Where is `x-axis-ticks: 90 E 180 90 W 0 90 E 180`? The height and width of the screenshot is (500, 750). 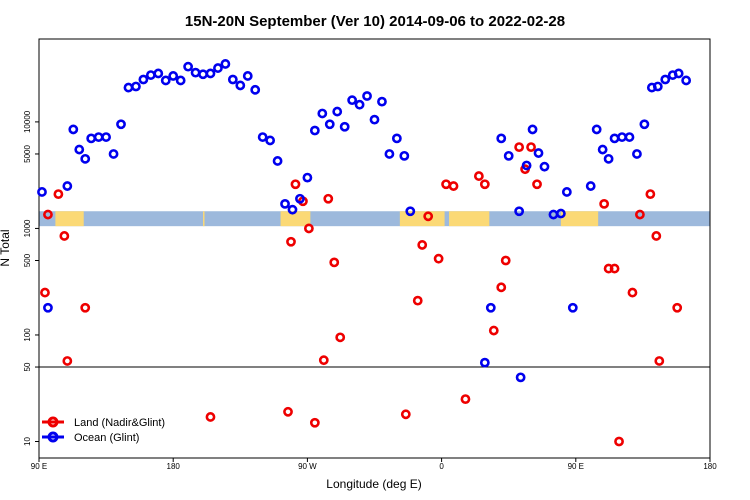
x-axis-ticks: 90 E 180 90 W 0 90 E 180 is located at coordinates (374, 464).